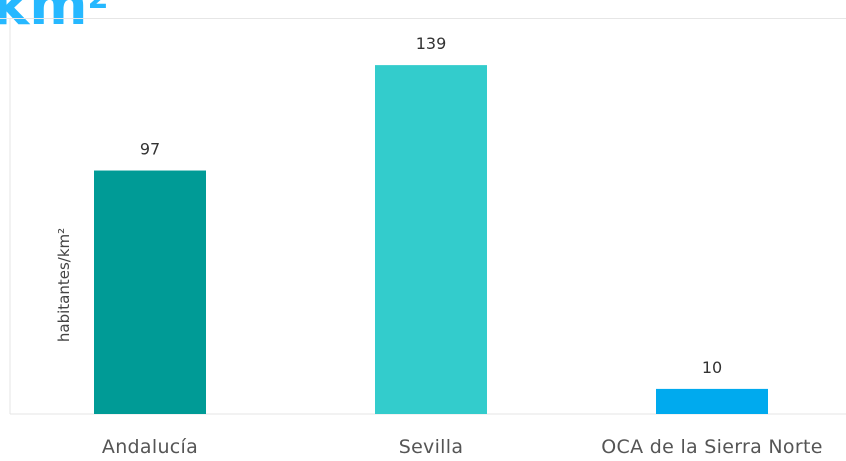 The height and width of the screenshot is (461, 846). I want to click on x-tick-label-0: Andalucía, so click(150, 447).